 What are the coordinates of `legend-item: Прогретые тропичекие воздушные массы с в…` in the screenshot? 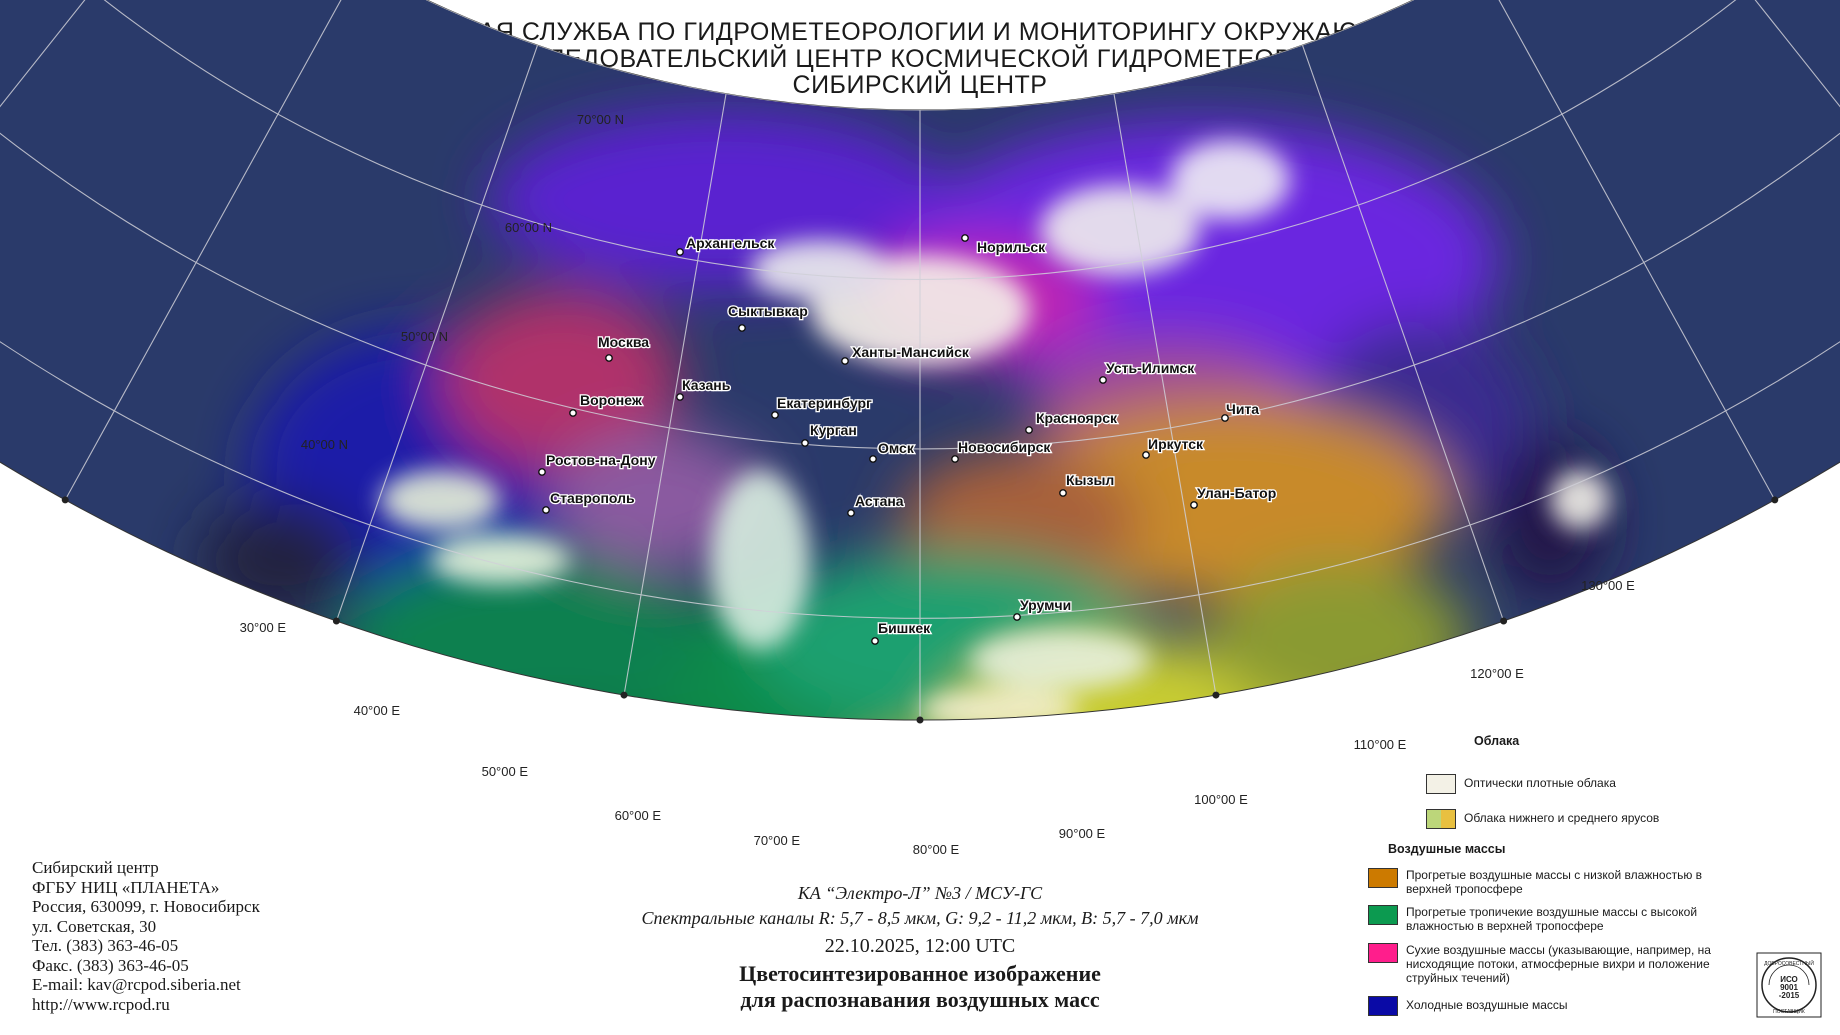 It's located at (1537, 919).